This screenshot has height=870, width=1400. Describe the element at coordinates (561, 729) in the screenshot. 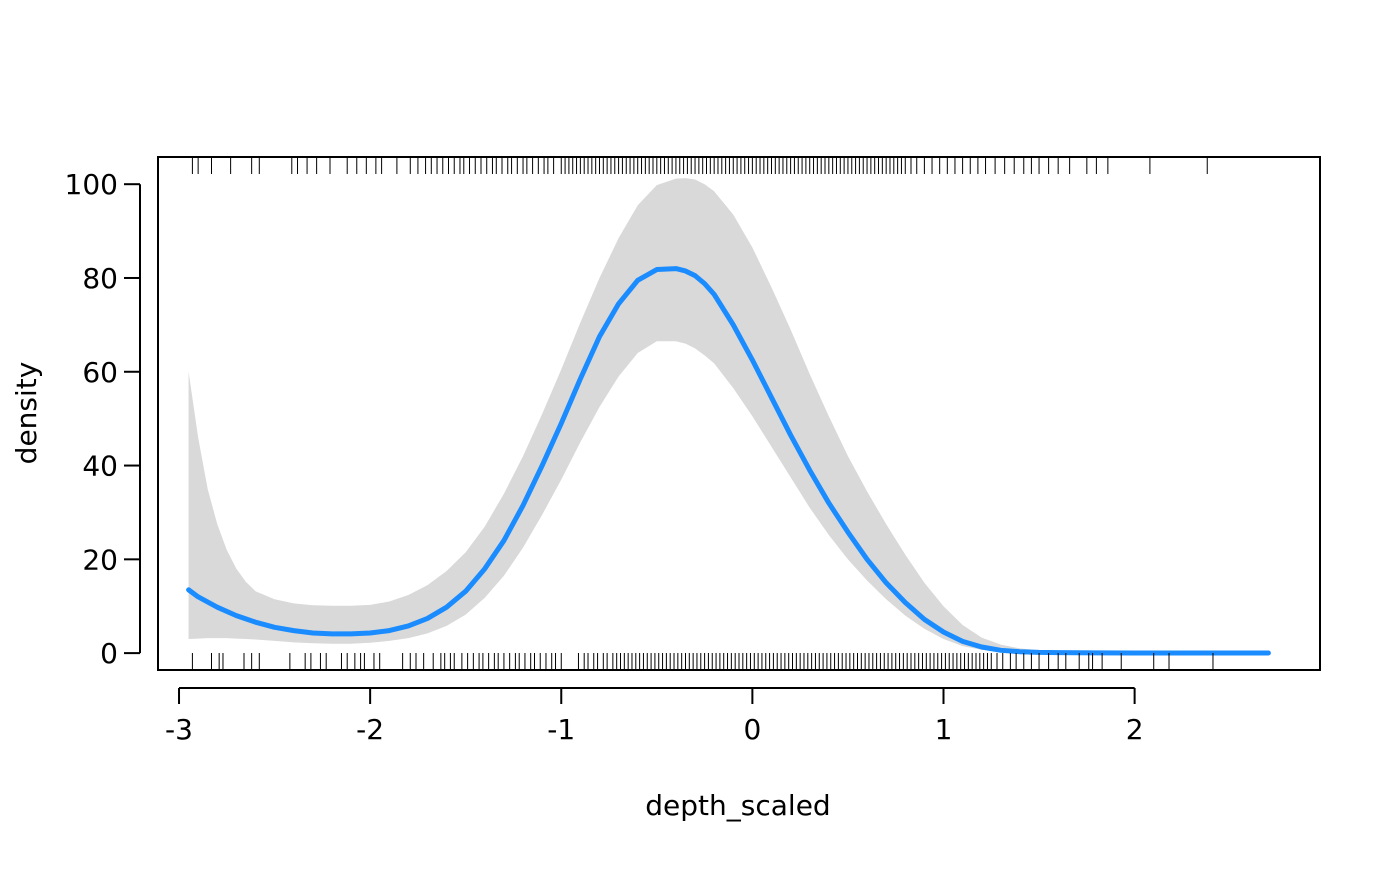

I see `x-tick-label: -1` at that location.